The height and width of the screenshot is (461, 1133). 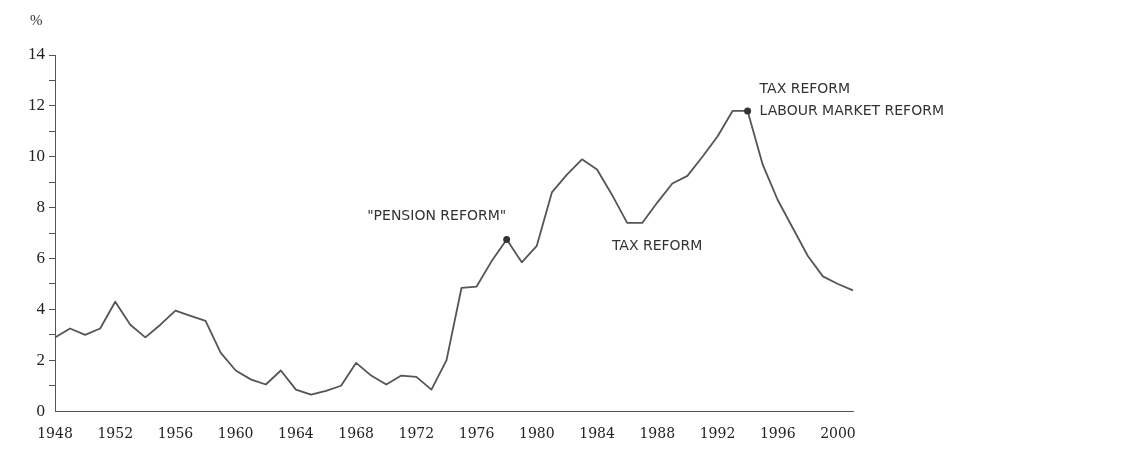 What do you see at coordinates (36, 105) in the screenshot?
I see `y-tick-label: 12` at bounding box center [36, 105].